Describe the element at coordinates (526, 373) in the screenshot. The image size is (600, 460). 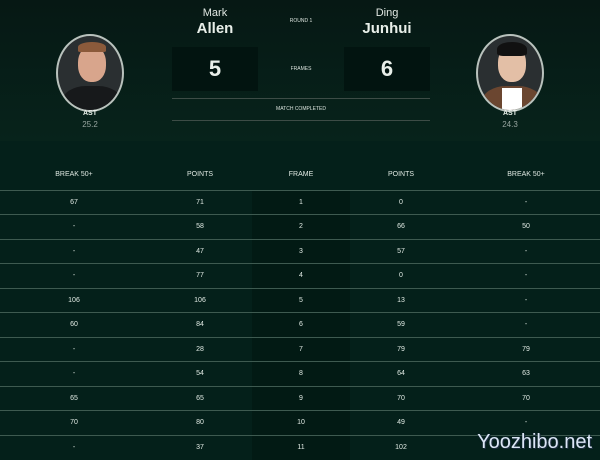
I see `player2-break-cell: 63` at that location.